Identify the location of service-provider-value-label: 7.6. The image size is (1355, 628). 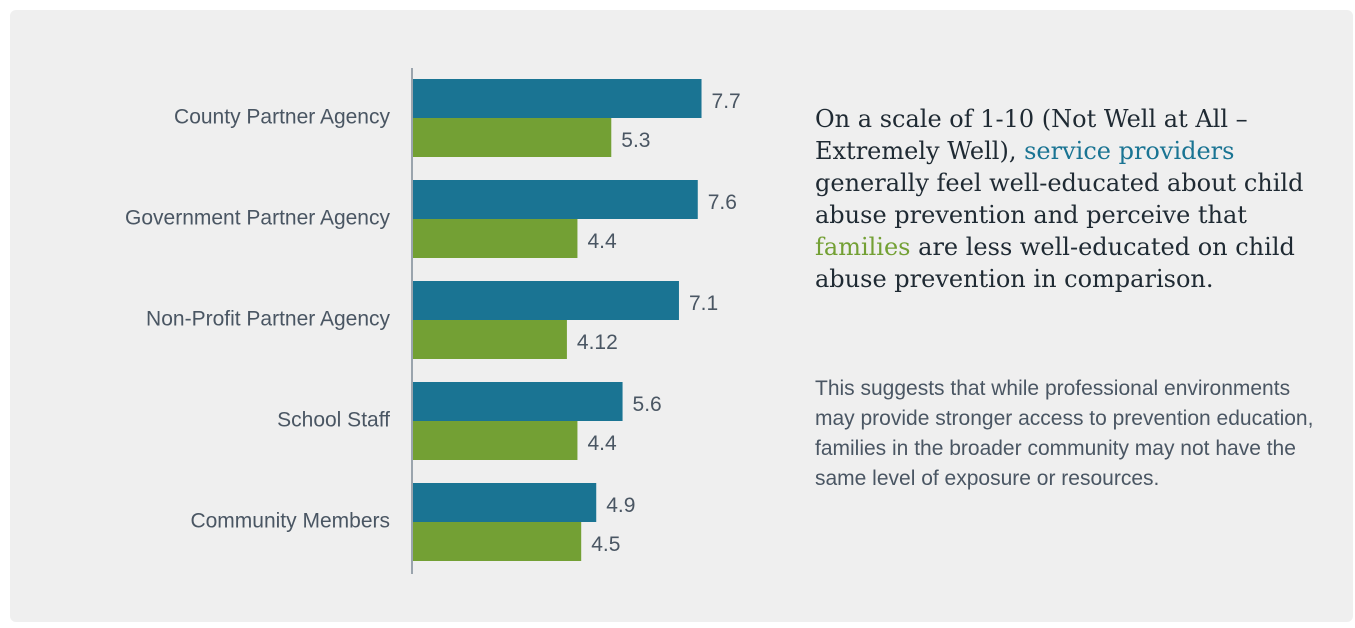
(722, 202).